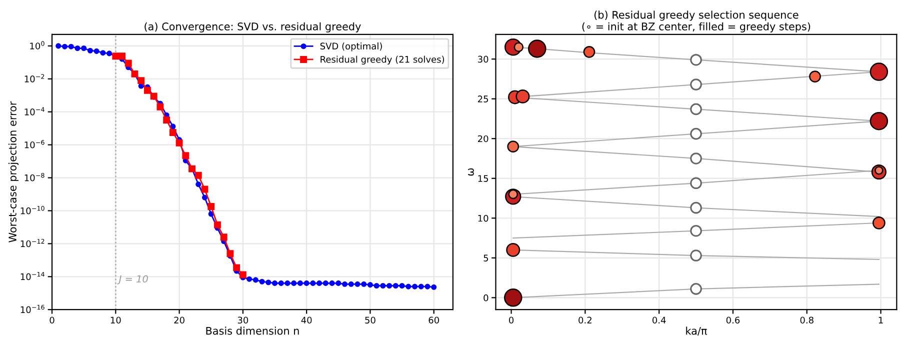 The width and height of the screenshot is (903, 344). Describe the element at coordinates (483, 99) in the screenshot. I see `y-tick-label: 25` at that location.